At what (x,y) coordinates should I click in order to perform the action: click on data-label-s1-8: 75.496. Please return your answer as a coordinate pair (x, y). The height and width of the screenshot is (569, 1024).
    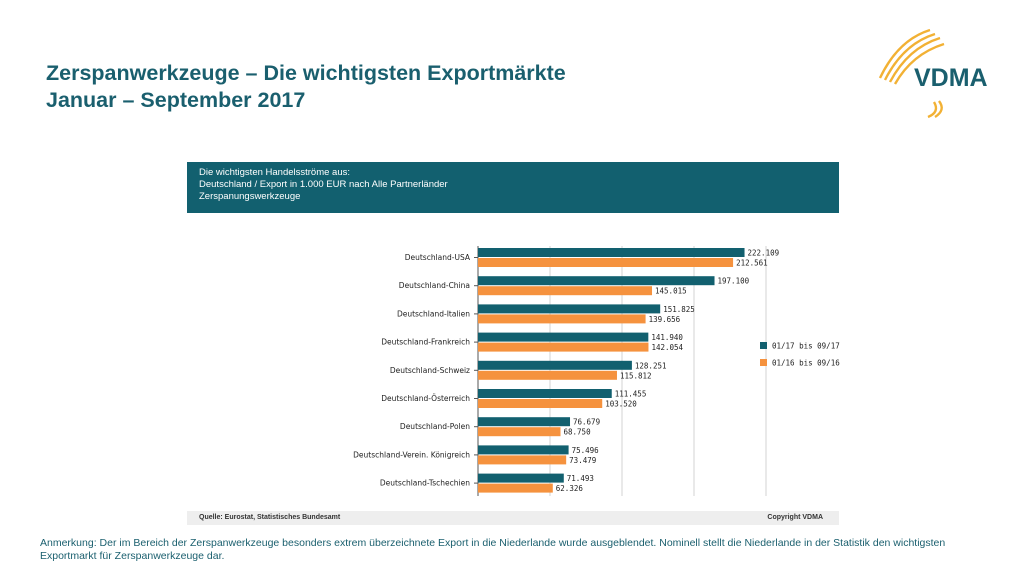
    Looking at the image, I should click on (586, 450).